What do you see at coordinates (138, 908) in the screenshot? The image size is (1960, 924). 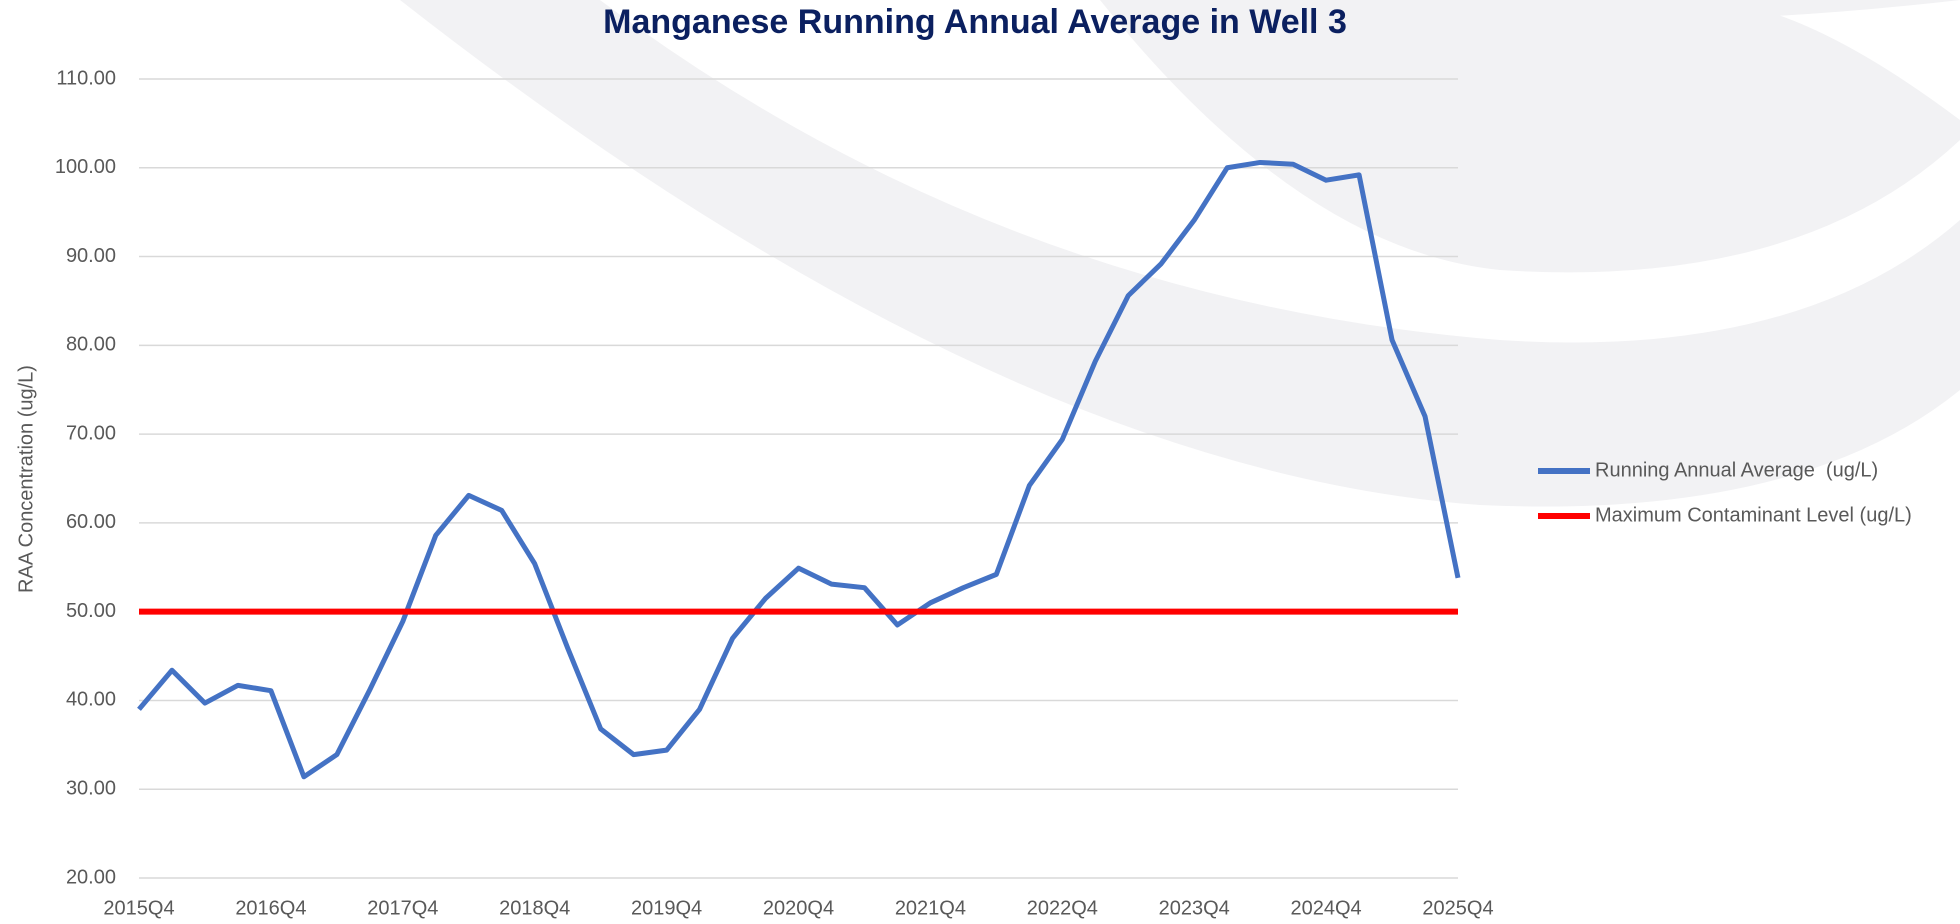 I see `x-tick-label: 2015Q4` at bounding box center [138, 908].